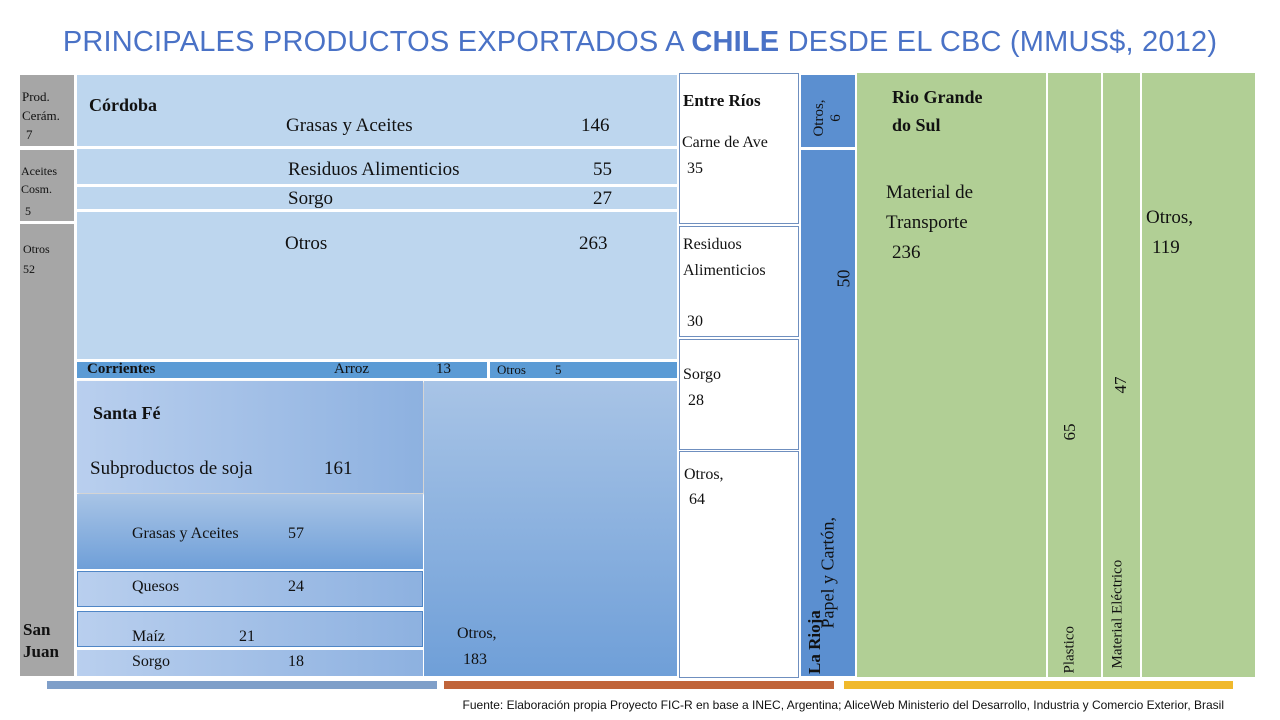  What do you see at coordinates (250, 531) in the screenshot?
I see `santa-fe-grasas-cell: Grasas y Aceites 57` at bounding box center [250, 531].